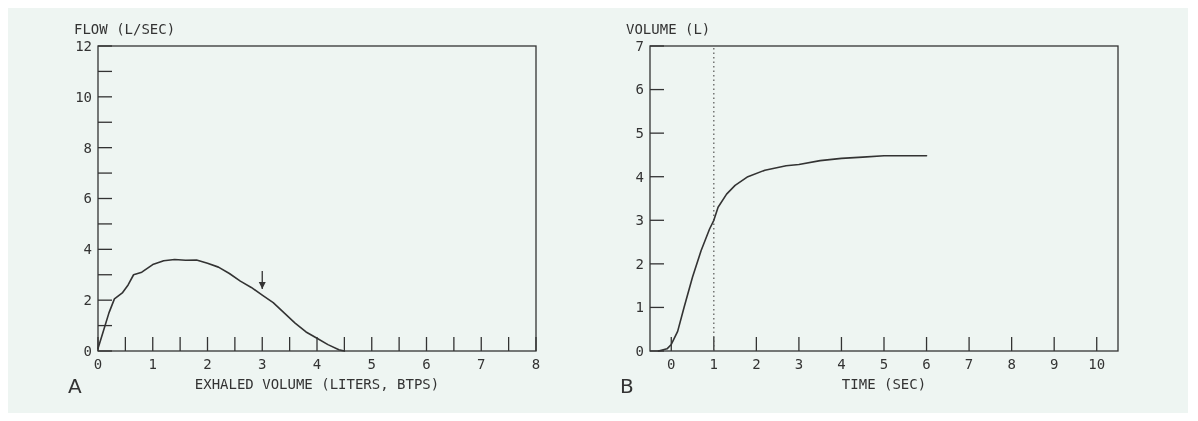 This screenshot has width=1198, height=421. What do you see at coordinates (83, 45) in the screenshot?
I see `y-tick-label: 12` at bounding box center [83, 45].